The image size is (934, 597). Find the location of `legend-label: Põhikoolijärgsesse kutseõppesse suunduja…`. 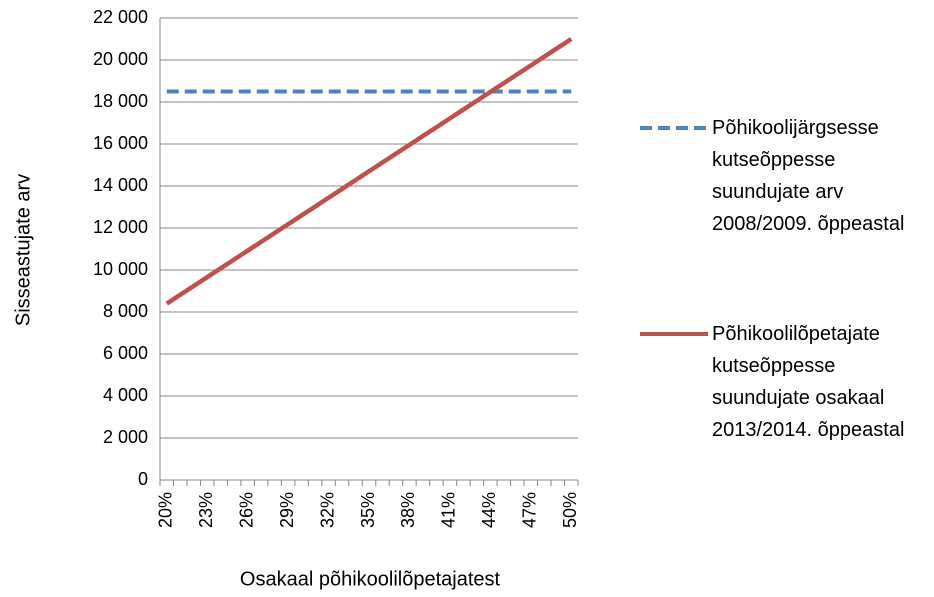

legend-label: Põhikoolijärgsesse kutseõppesse suunduja… is located at coordinates (808, 176).